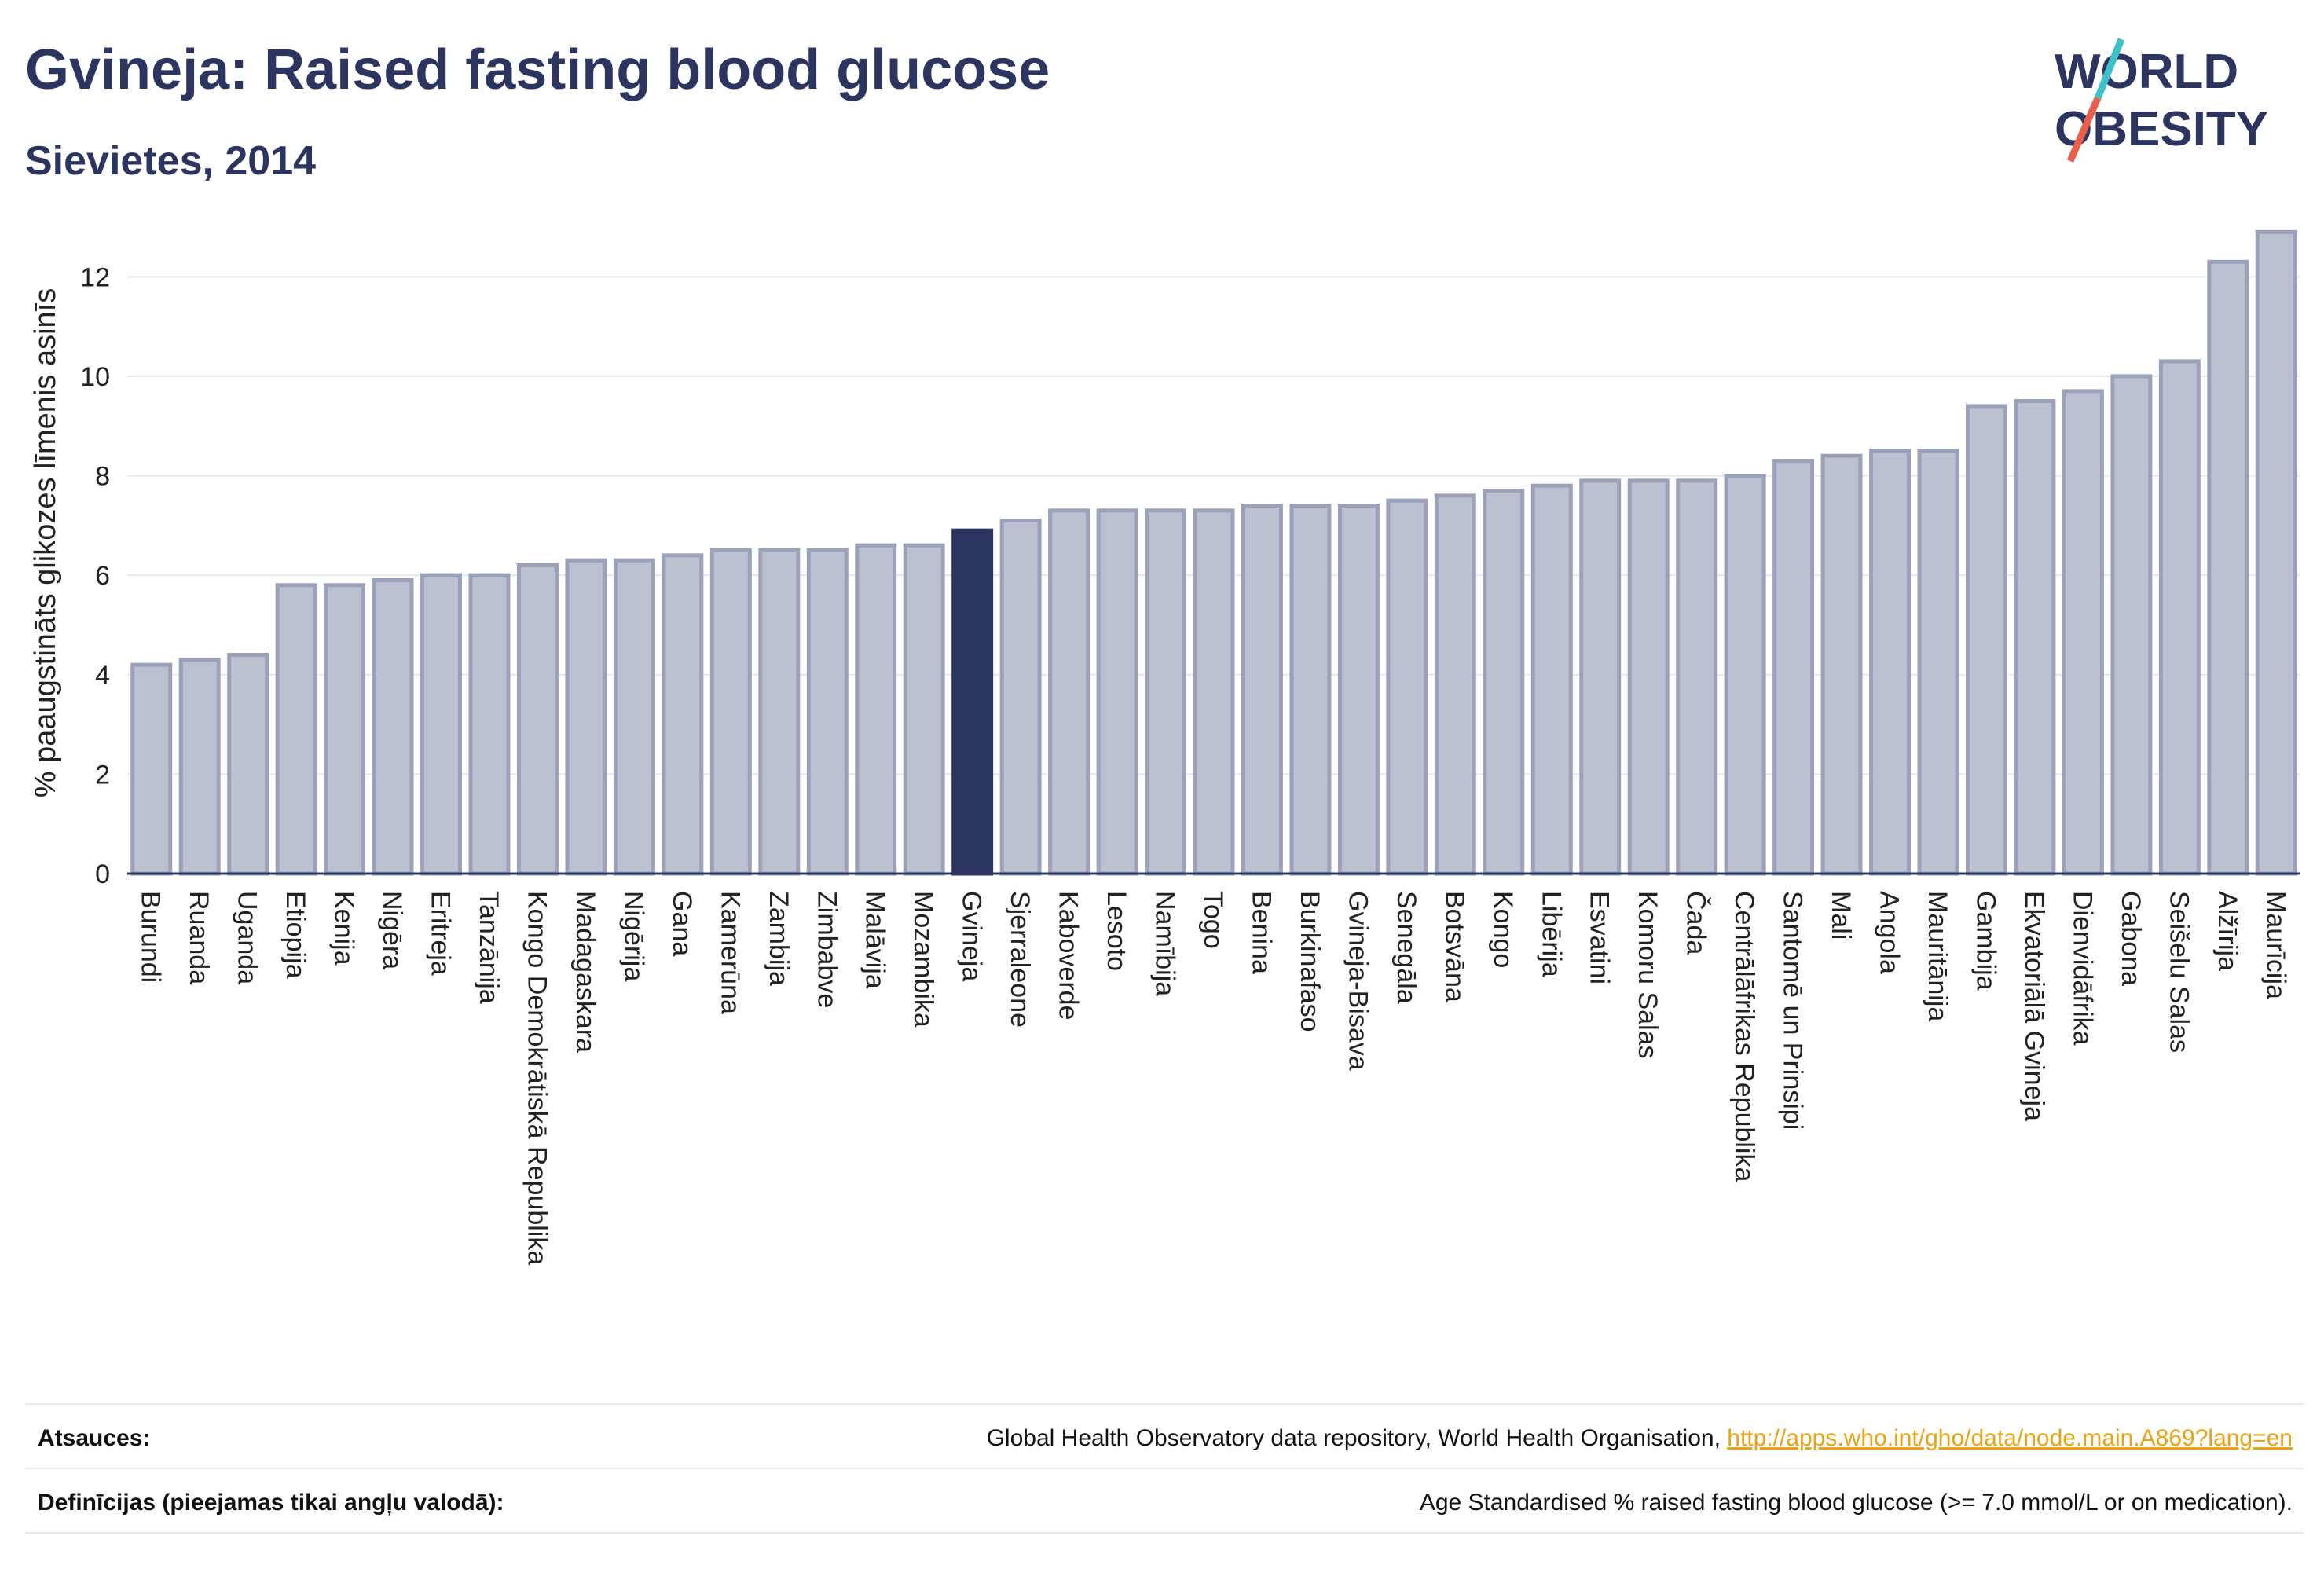 The width and height of the screenshot is (2324, 1576). Describe the element at coordinates (2275, 945) in the screenshot. I see `x-tick-label: Maurīcija` at that location.